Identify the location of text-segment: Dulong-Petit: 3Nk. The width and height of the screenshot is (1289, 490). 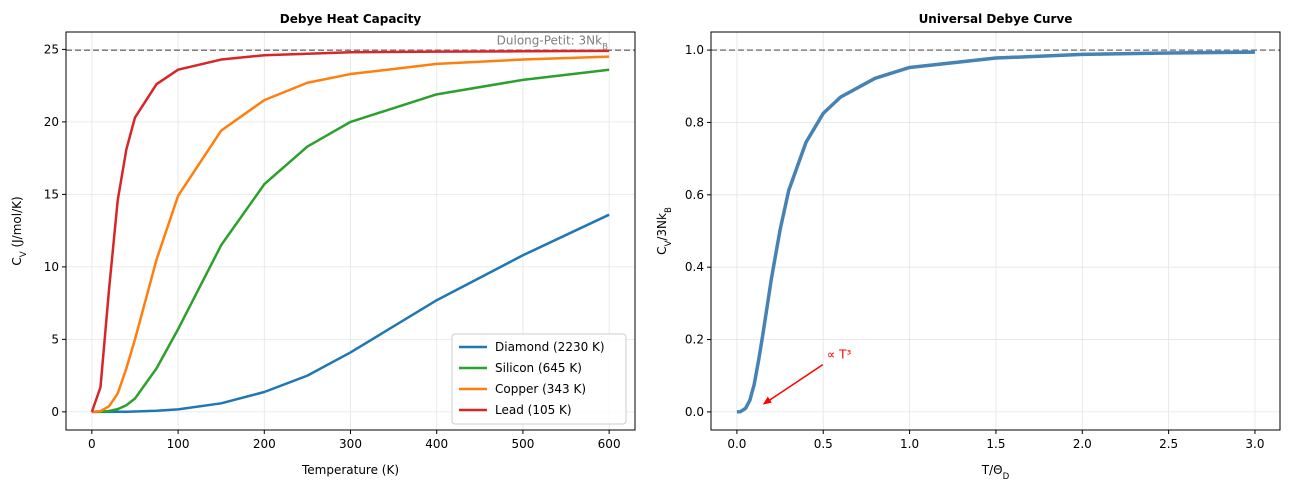
(549, 40).